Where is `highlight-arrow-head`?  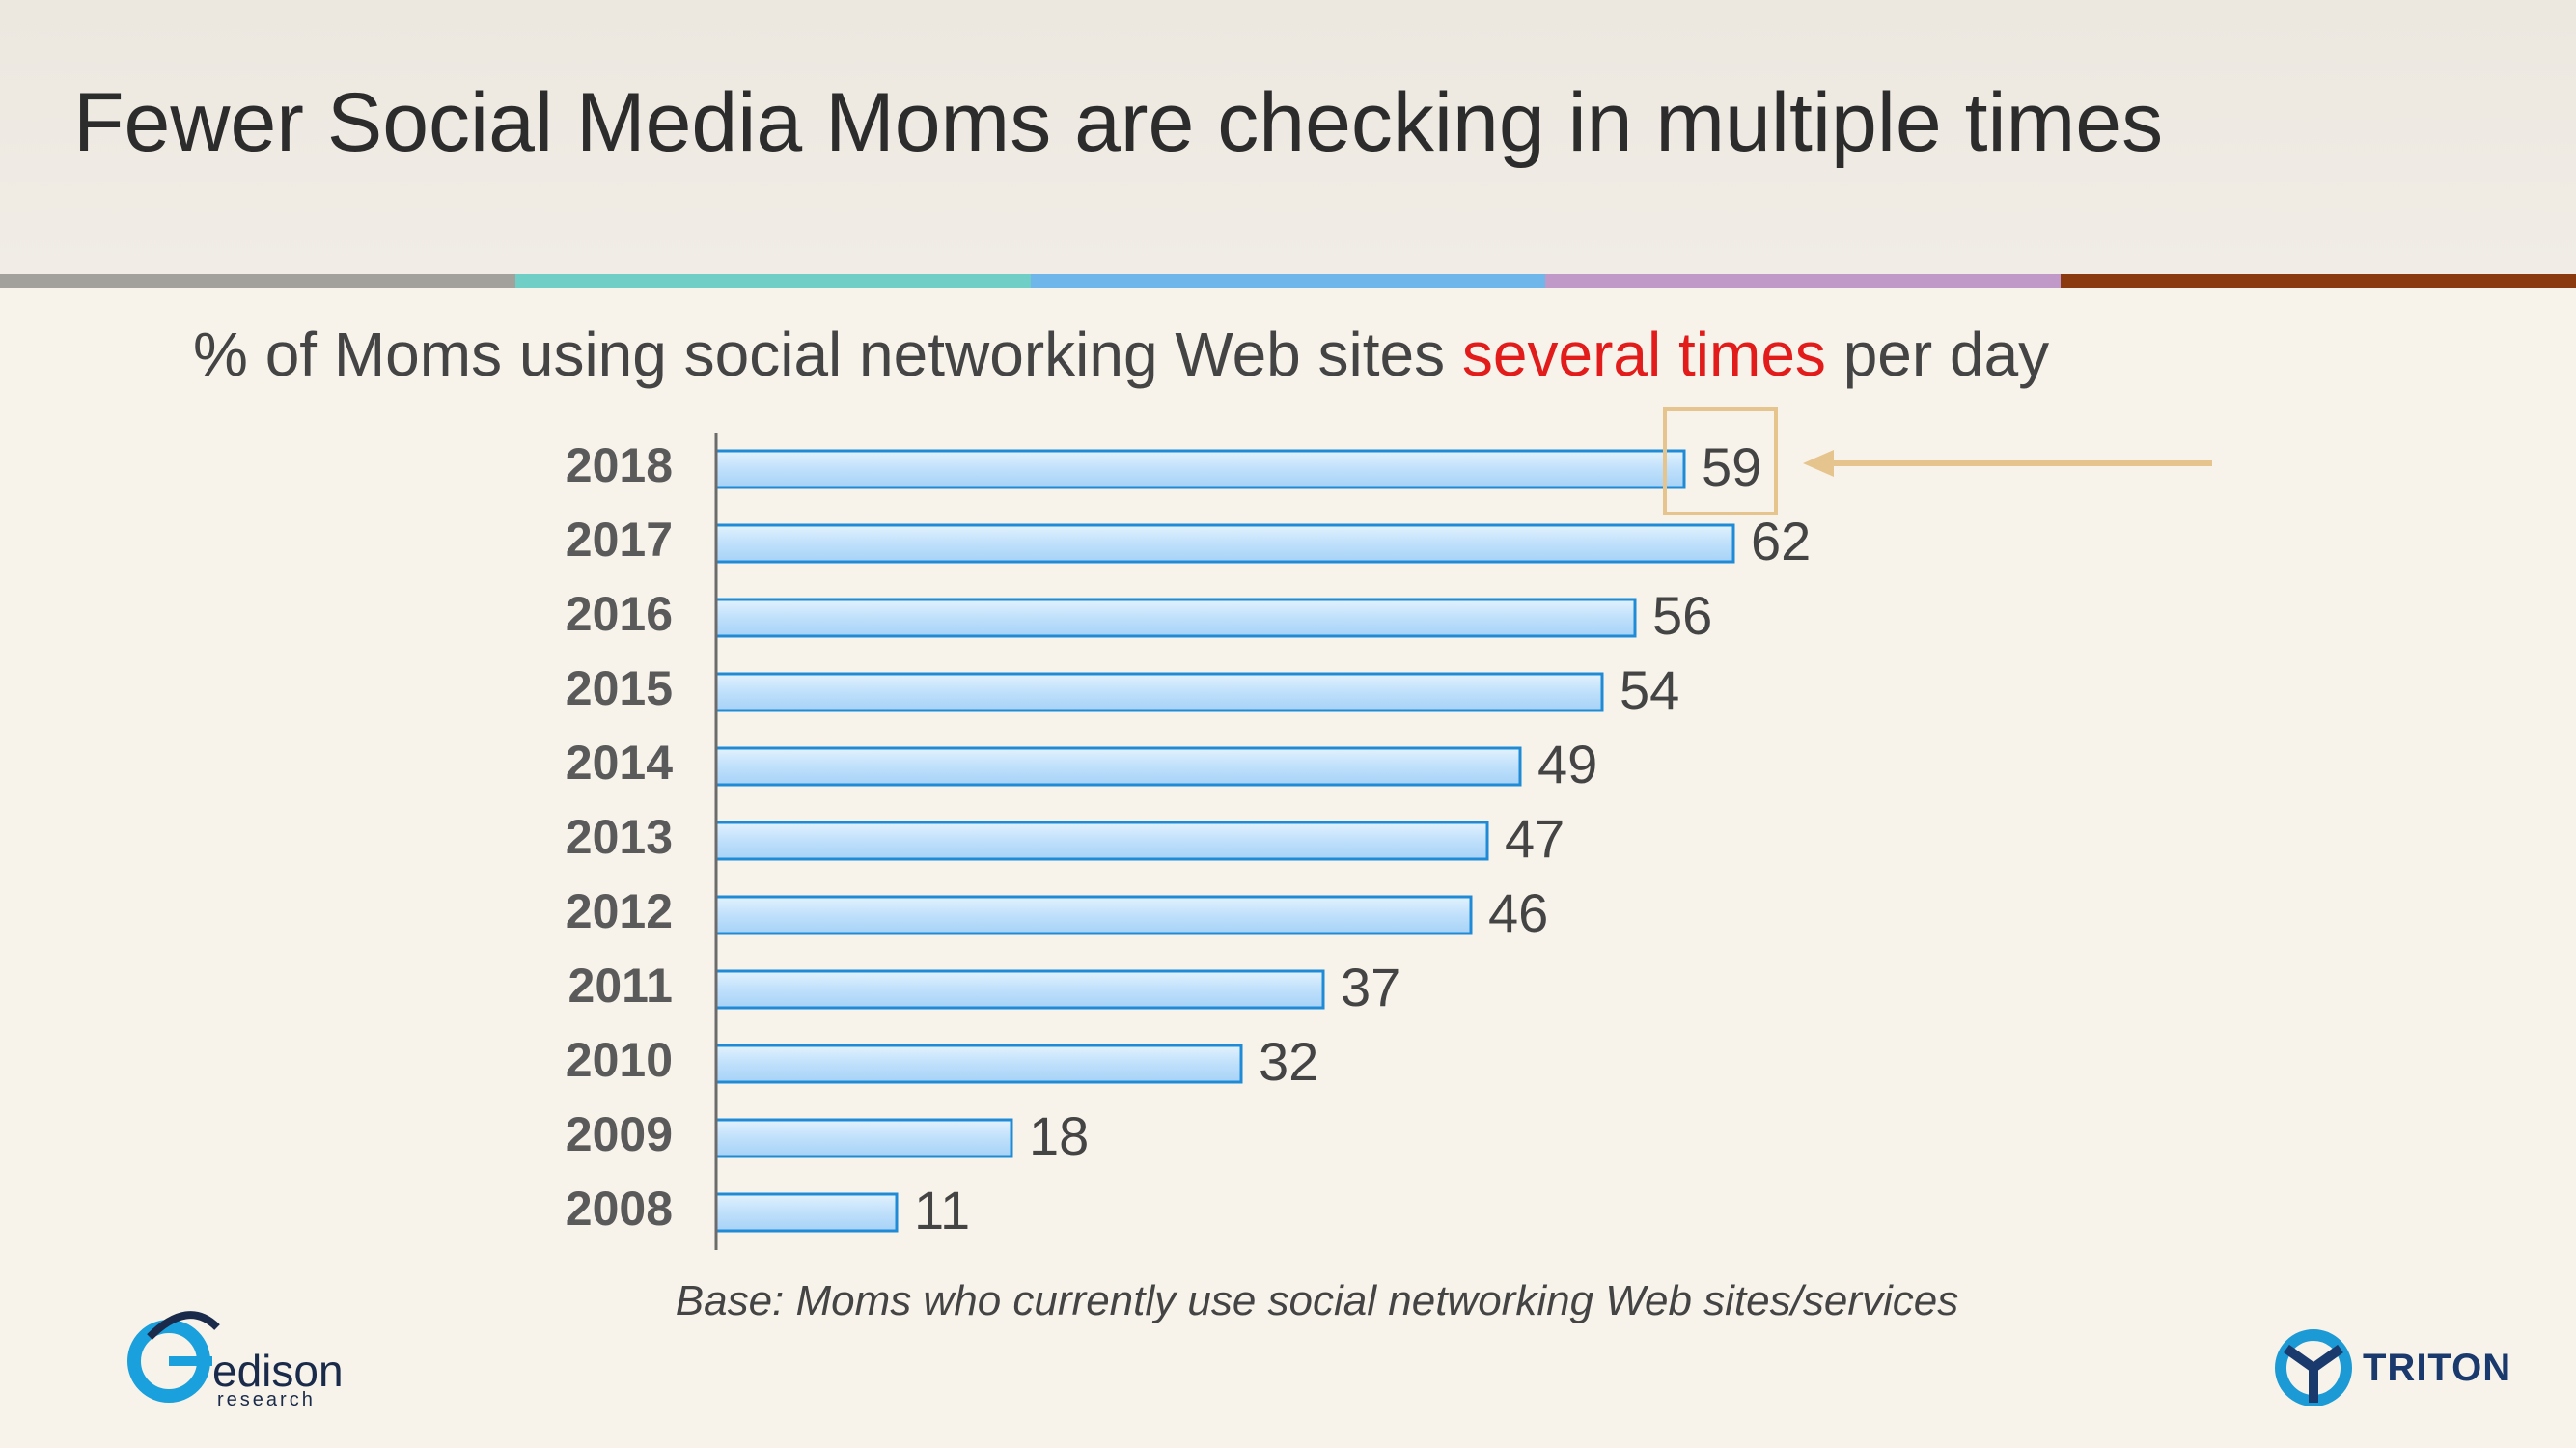
highlight-arrow-head is located at coordinates (1818, 464).